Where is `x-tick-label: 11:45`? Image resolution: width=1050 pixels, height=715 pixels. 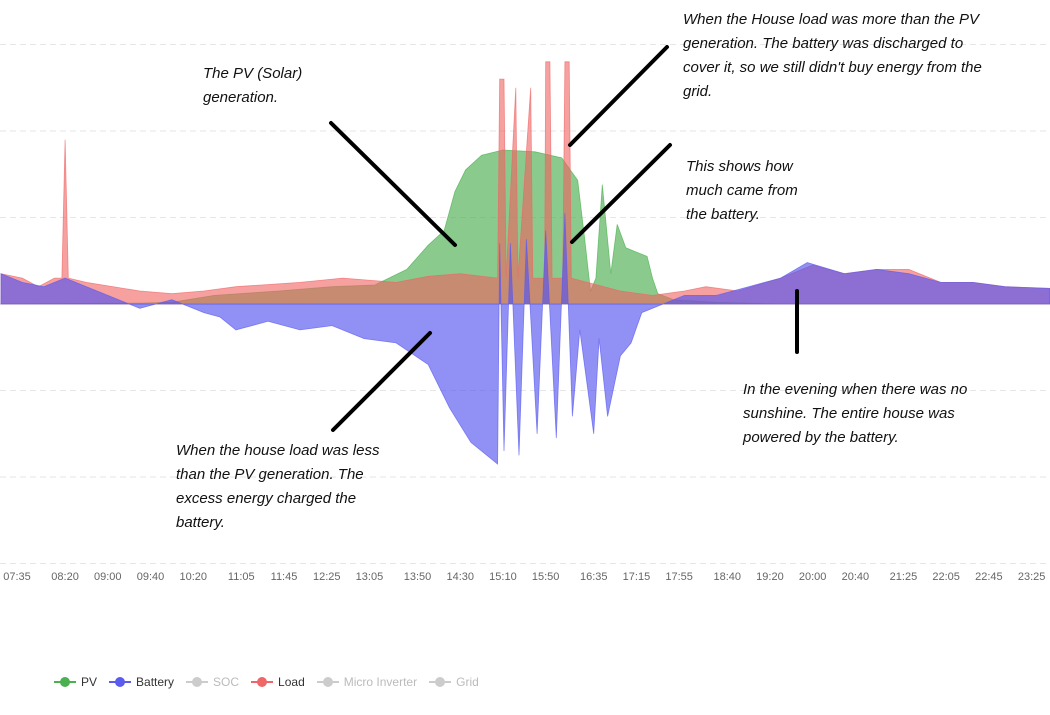 x-tick-label: 11:45 is located at coordinates (284, 577).